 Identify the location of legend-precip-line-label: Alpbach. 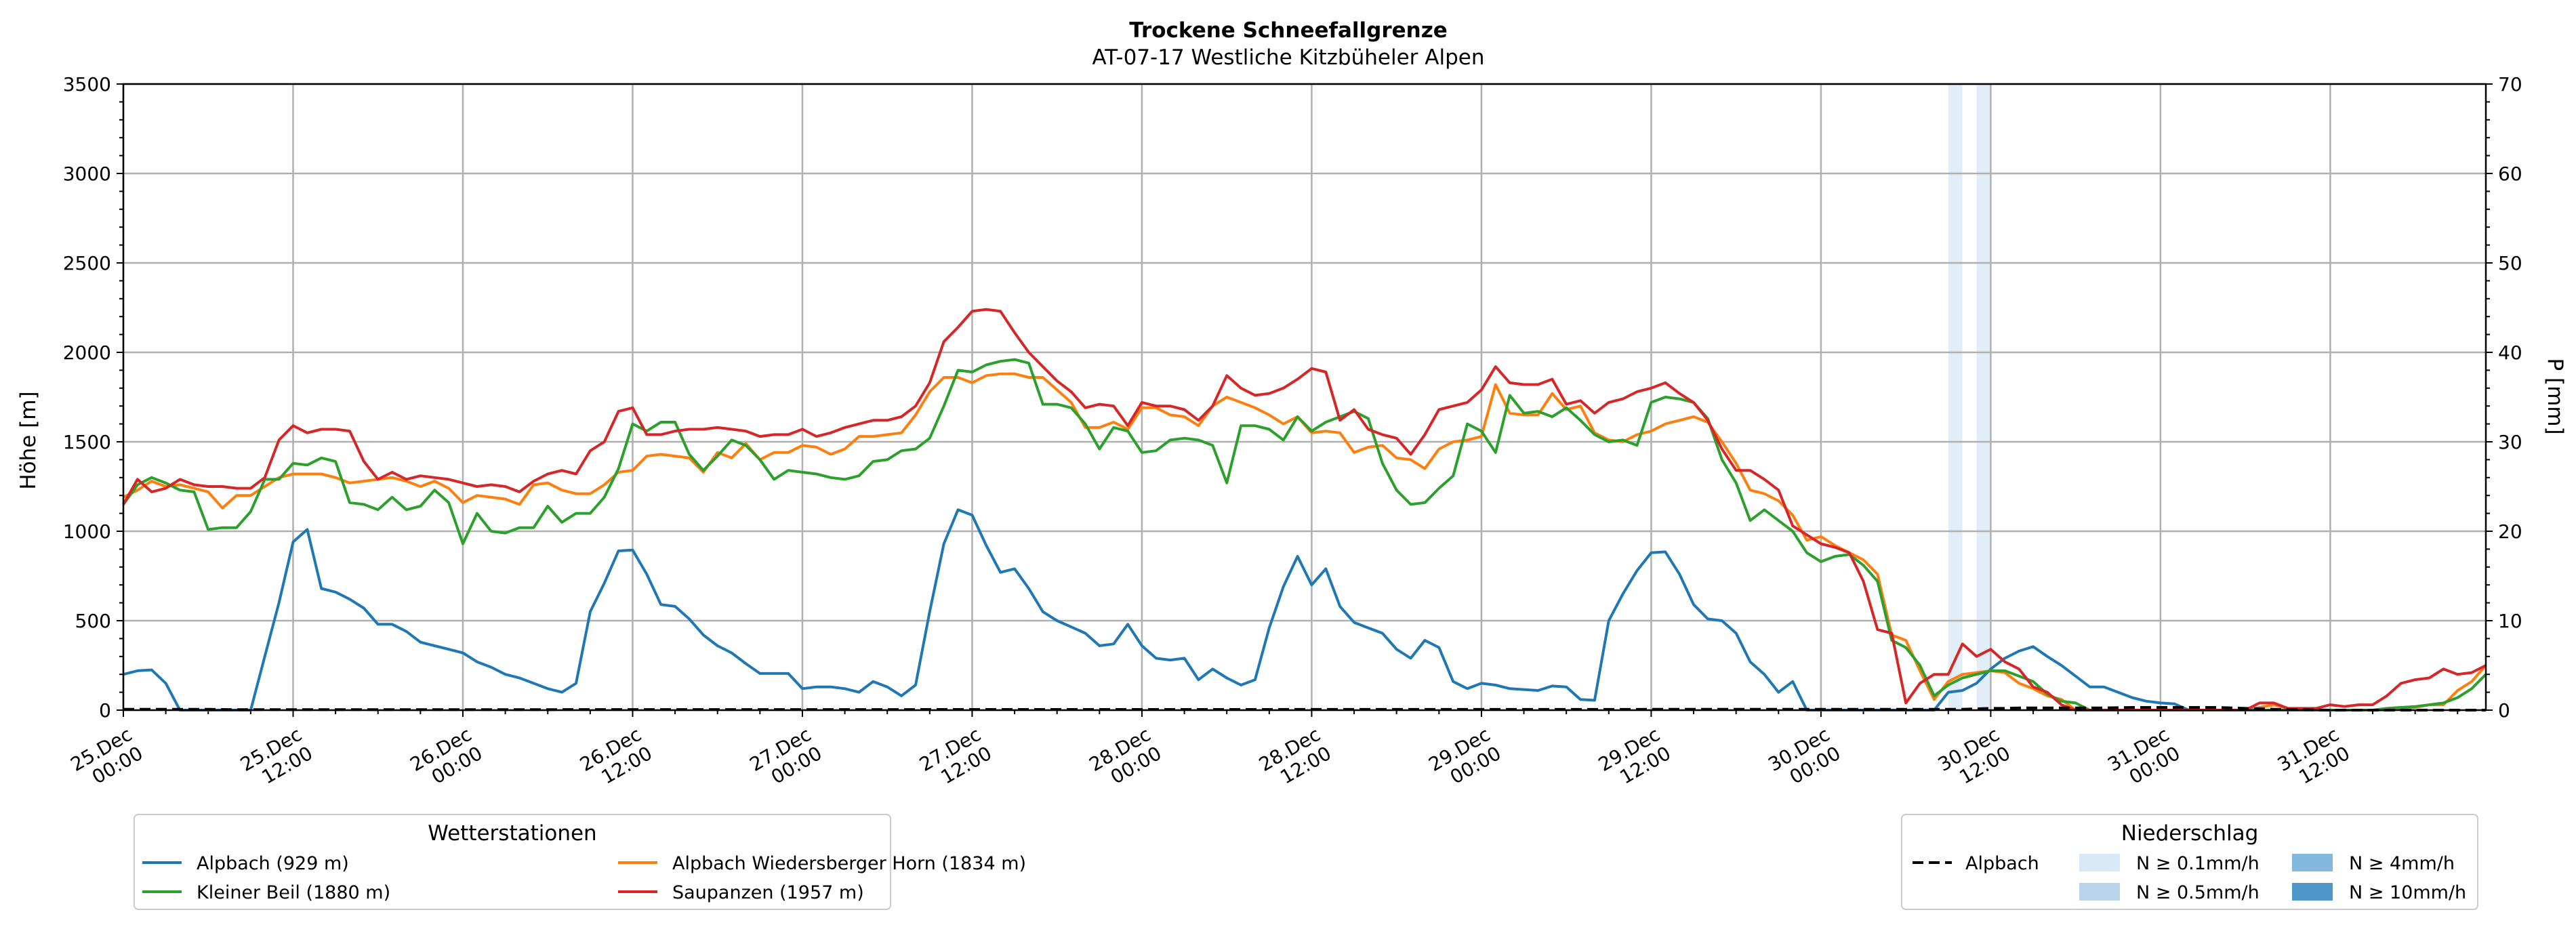
(2002, 863).